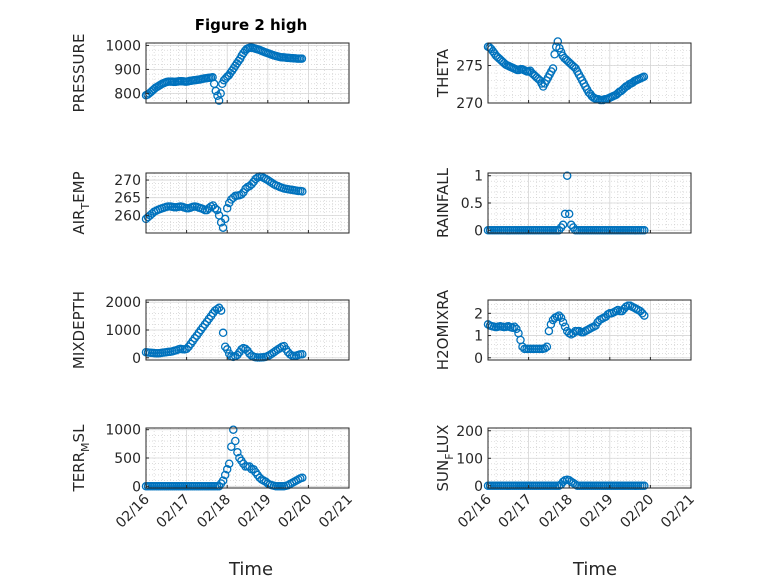 Image resolution: width=778 pixels, height=583 pixels. Describe the element at coordinates (81, 202) in the screenshot. I see `y-axis-label: AIRTEMP` at that location.